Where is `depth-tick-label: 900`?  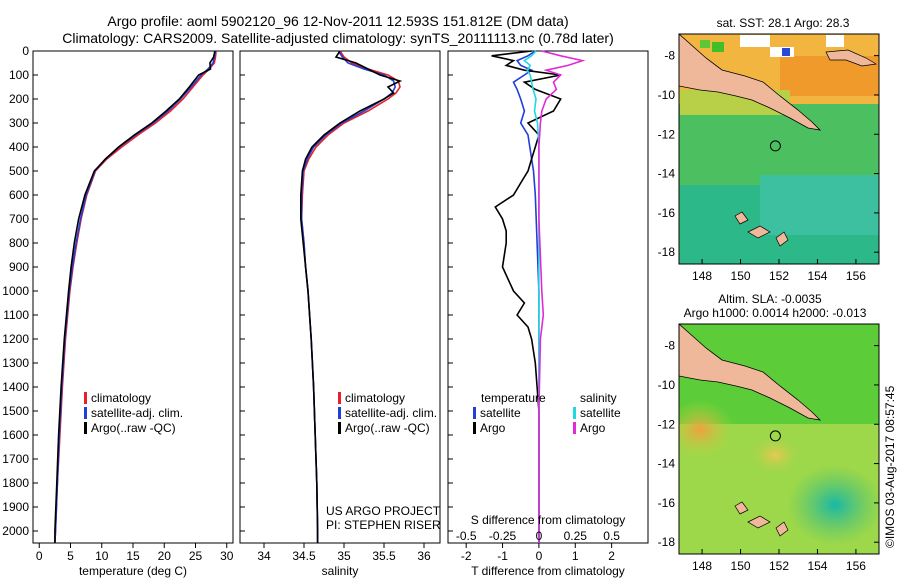
depth-tick-label: 900 is located at coordinates (19, 267).